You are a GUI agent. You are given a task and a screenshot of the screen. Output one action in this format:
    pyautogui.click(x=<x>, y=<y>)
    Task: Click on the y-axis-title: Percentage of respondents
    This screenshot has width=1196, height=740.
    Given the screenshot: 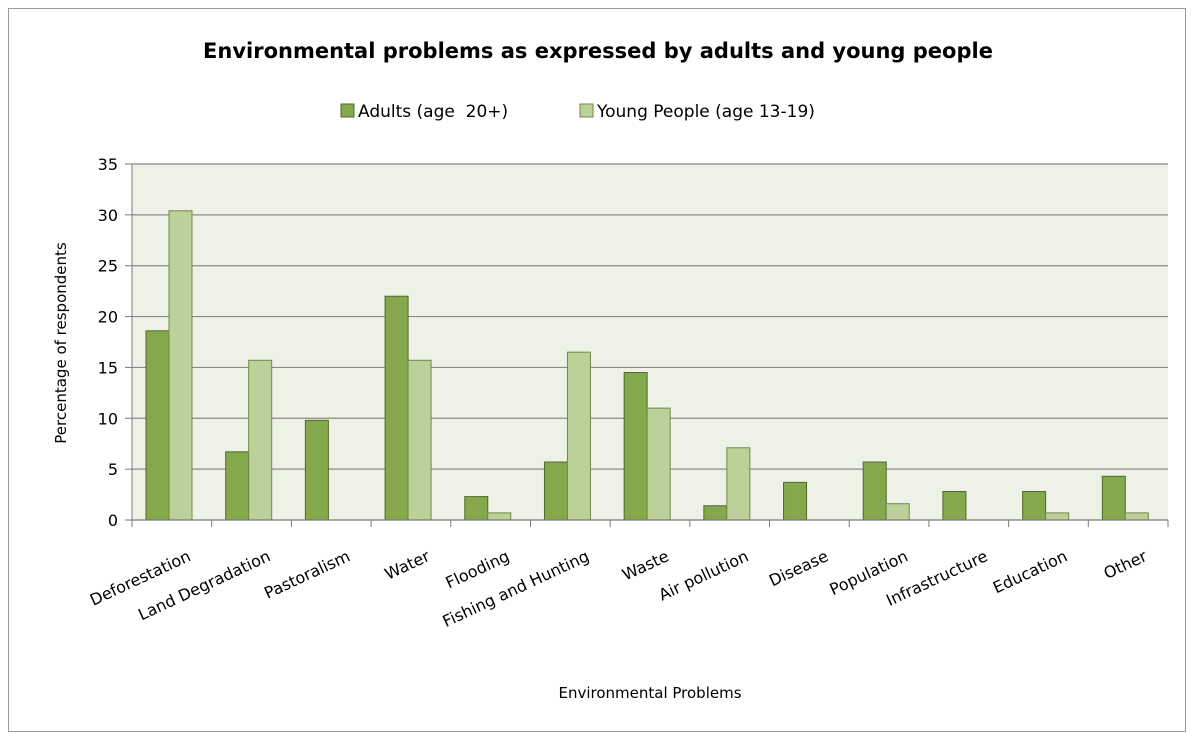 What is the action you would take?
    pyautogui.click(x=61, y=343)
    